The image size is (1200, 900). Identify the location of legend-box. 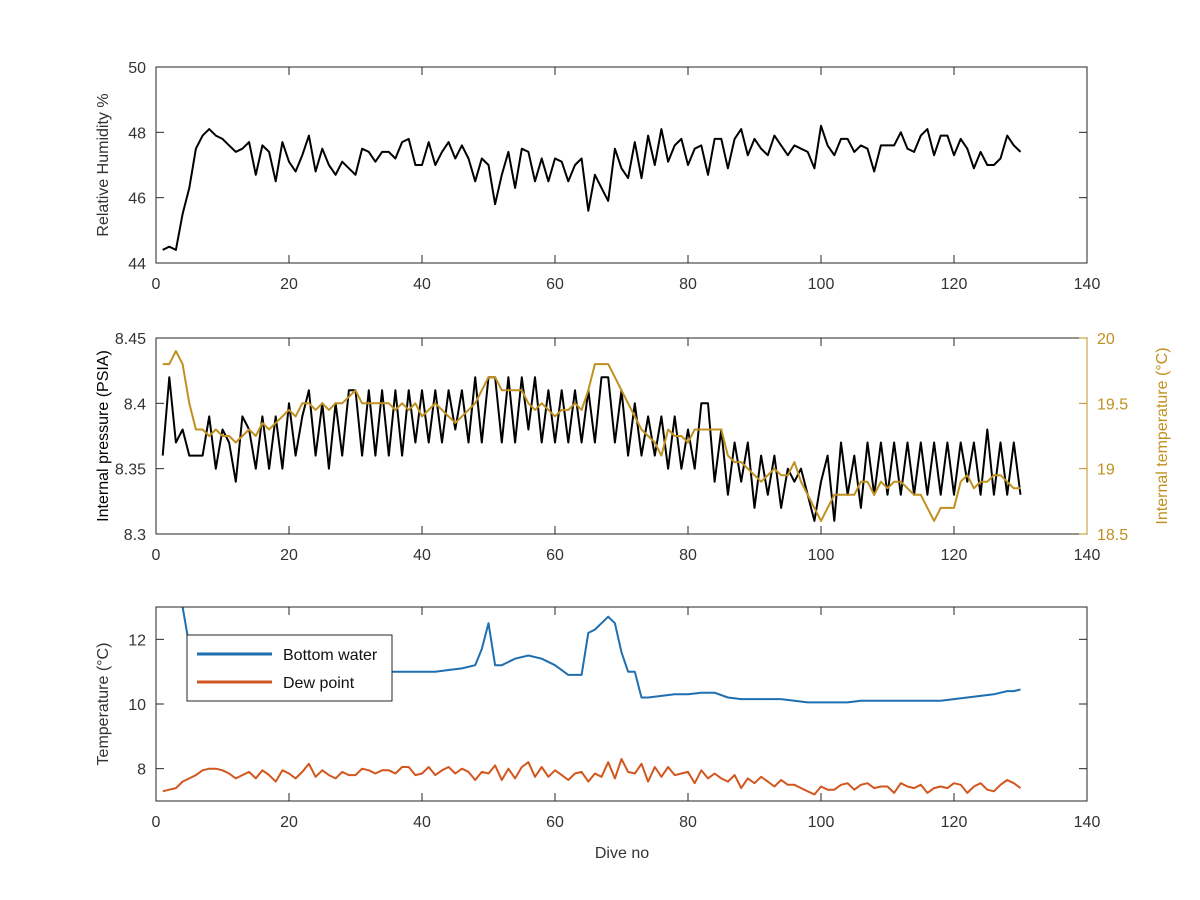
(289, 668).